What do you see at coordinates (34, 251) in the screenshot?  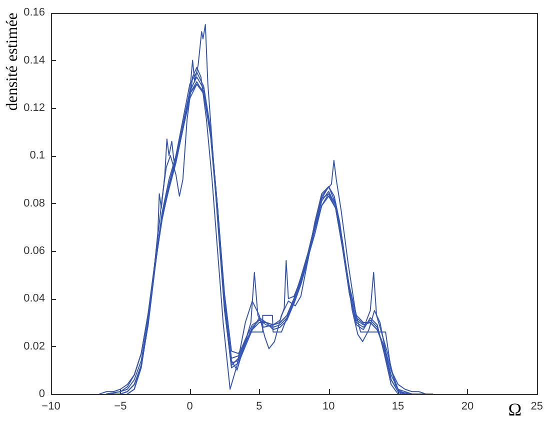 I see `y-tick-label: 0.06` at bounding box center [34, 251].